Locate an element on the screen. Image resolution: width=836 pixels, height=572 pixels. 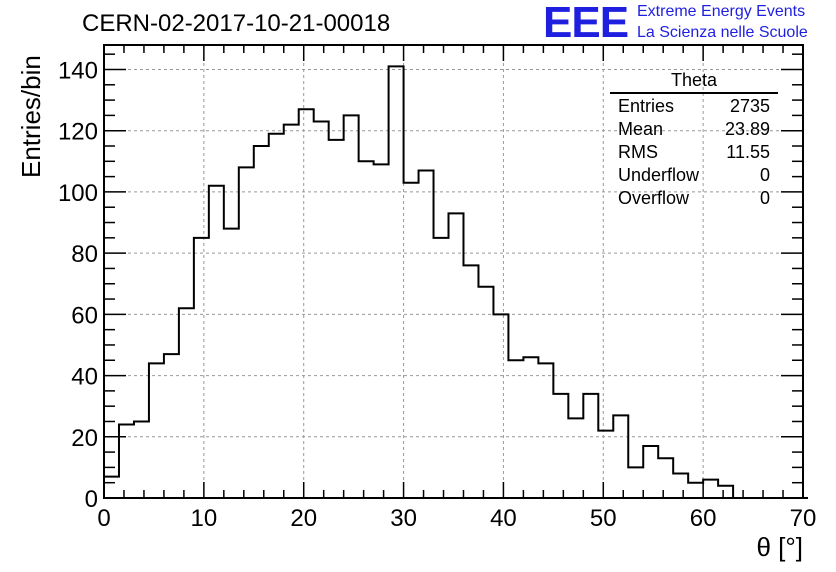
stats-label: Overflow is located at coordinates (654, 198).